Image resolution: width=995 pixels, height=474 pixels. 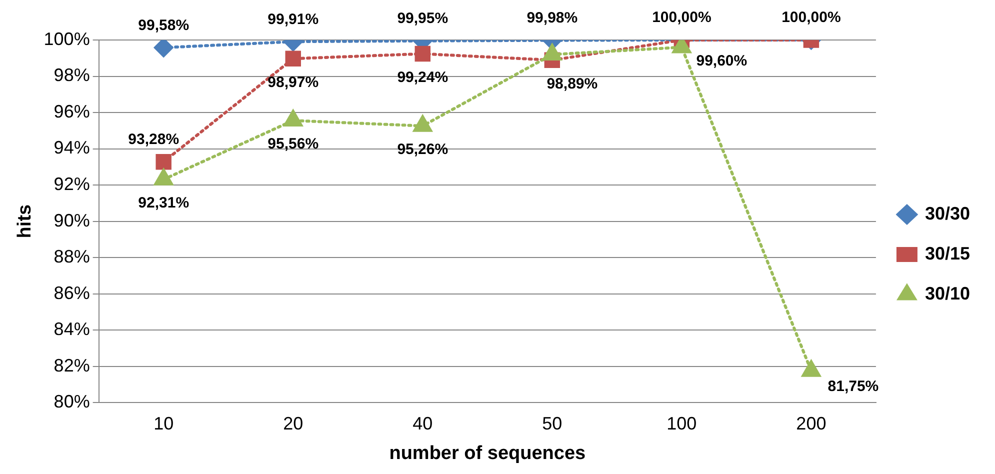 What do you see at coordinates (164, 203) in the screenshot?
I see `data-label: 92,31%` at bounding box center [164, 203].